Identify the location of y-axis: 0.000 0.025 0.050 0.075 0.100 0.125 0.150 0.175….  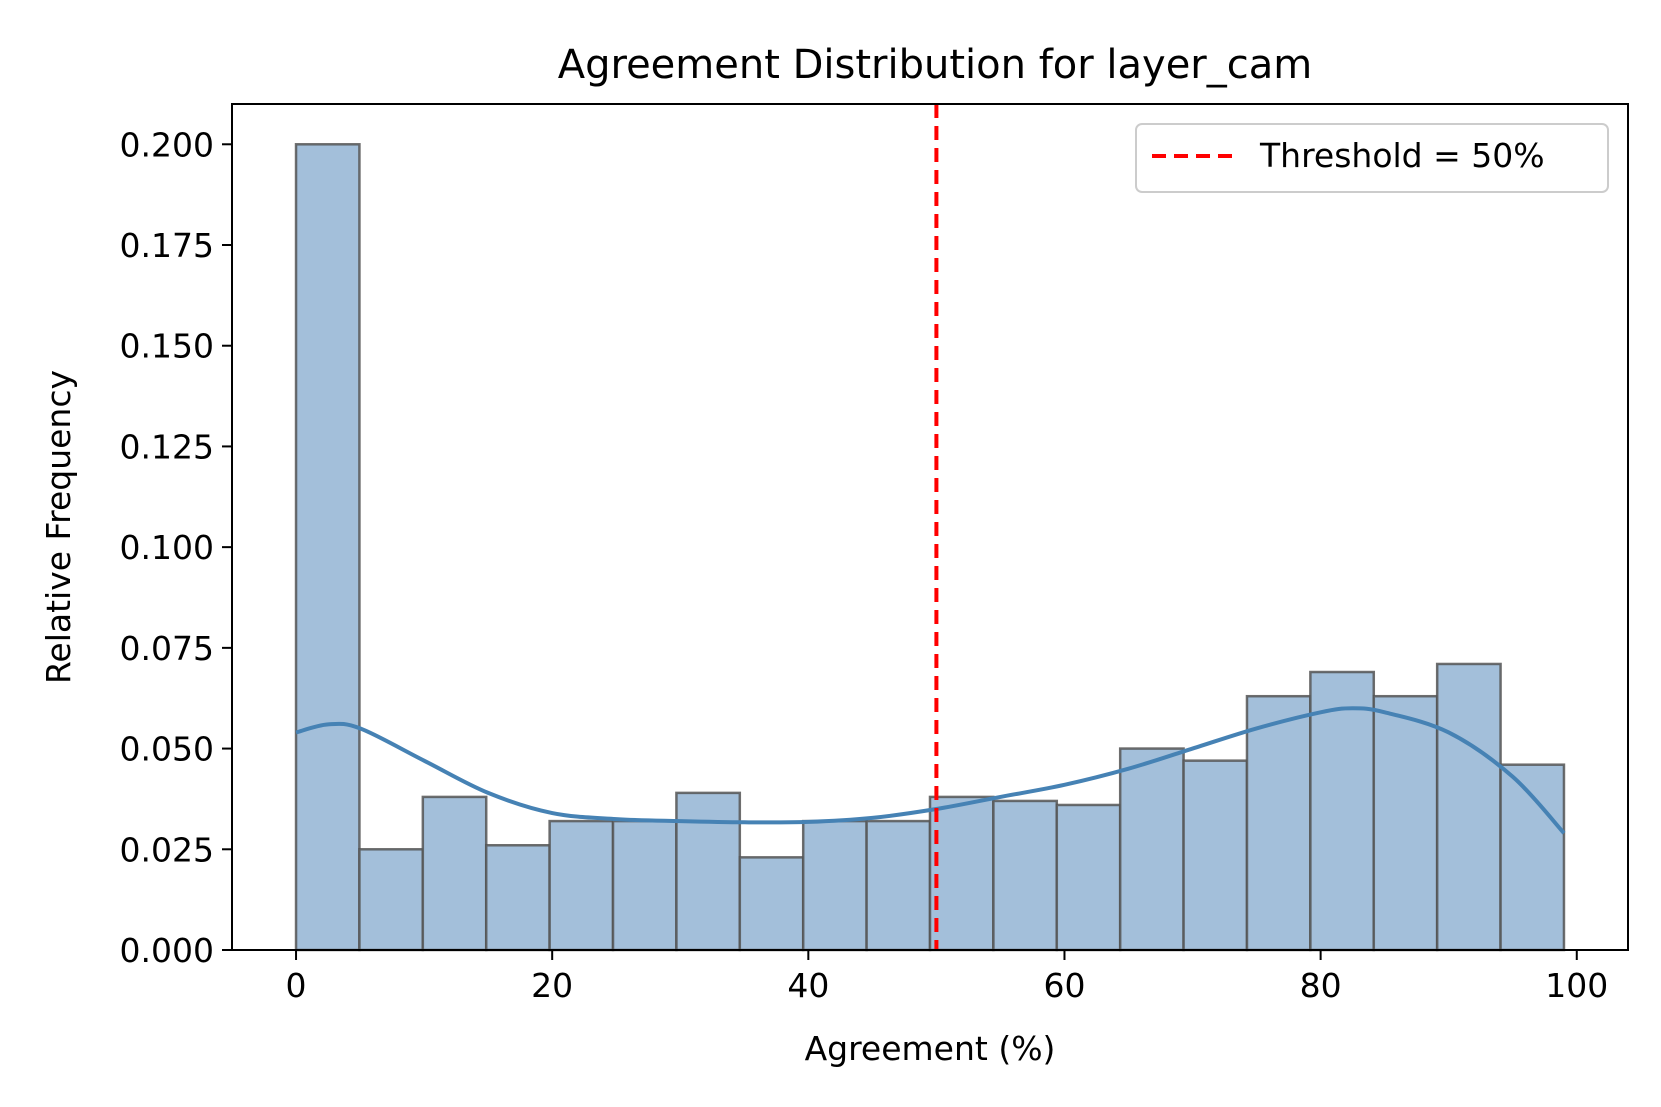
(176, 547).